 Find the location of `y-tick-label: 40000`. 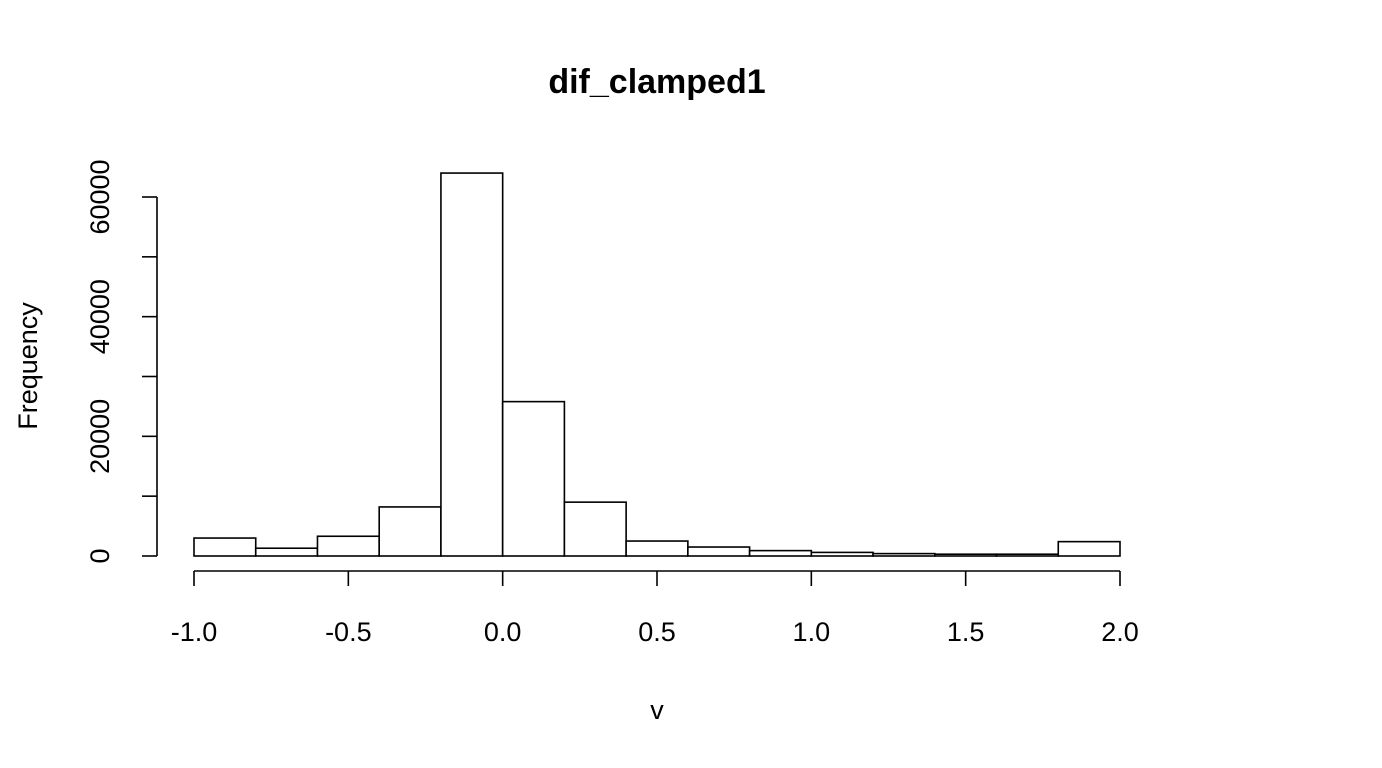

y-tick-label: 40000 is located at coordinates (100, 316).